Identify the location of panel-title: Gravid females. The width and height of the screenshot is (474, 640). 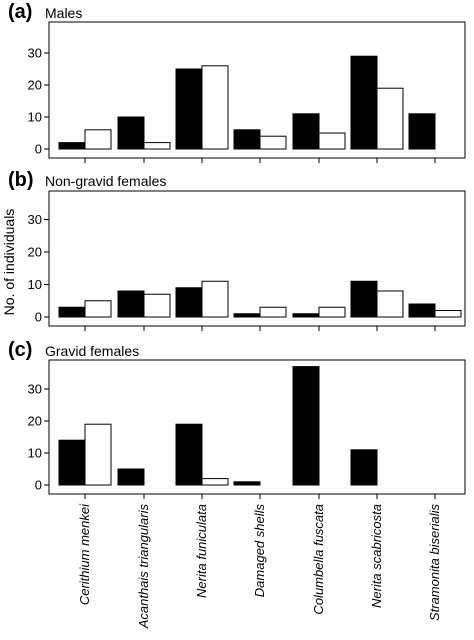
(92, 351).